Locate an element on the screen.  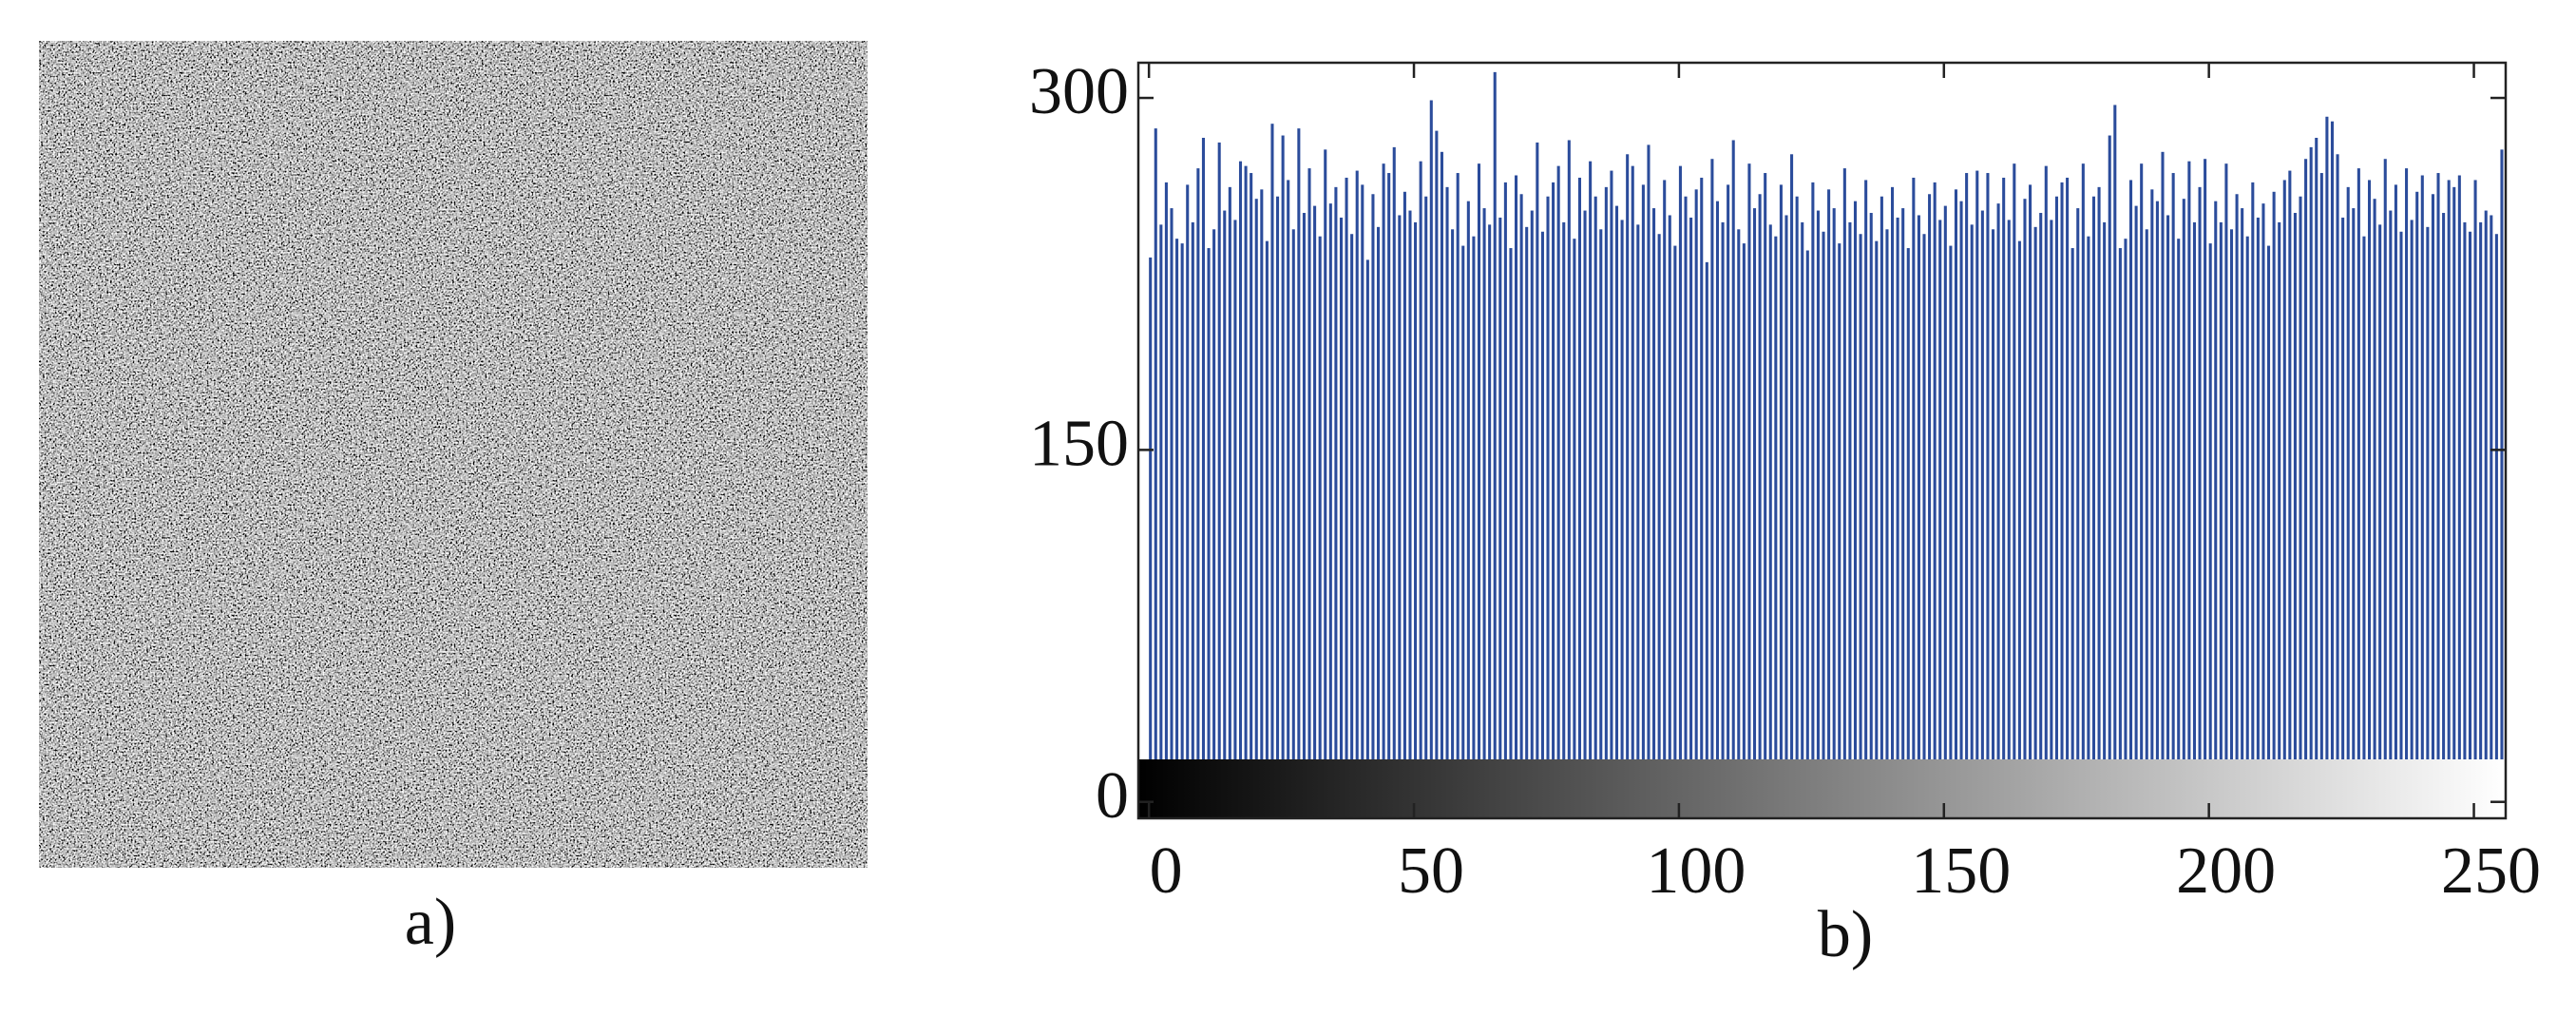
x-tick-label: 50 is located at coordinates (1431, 871).